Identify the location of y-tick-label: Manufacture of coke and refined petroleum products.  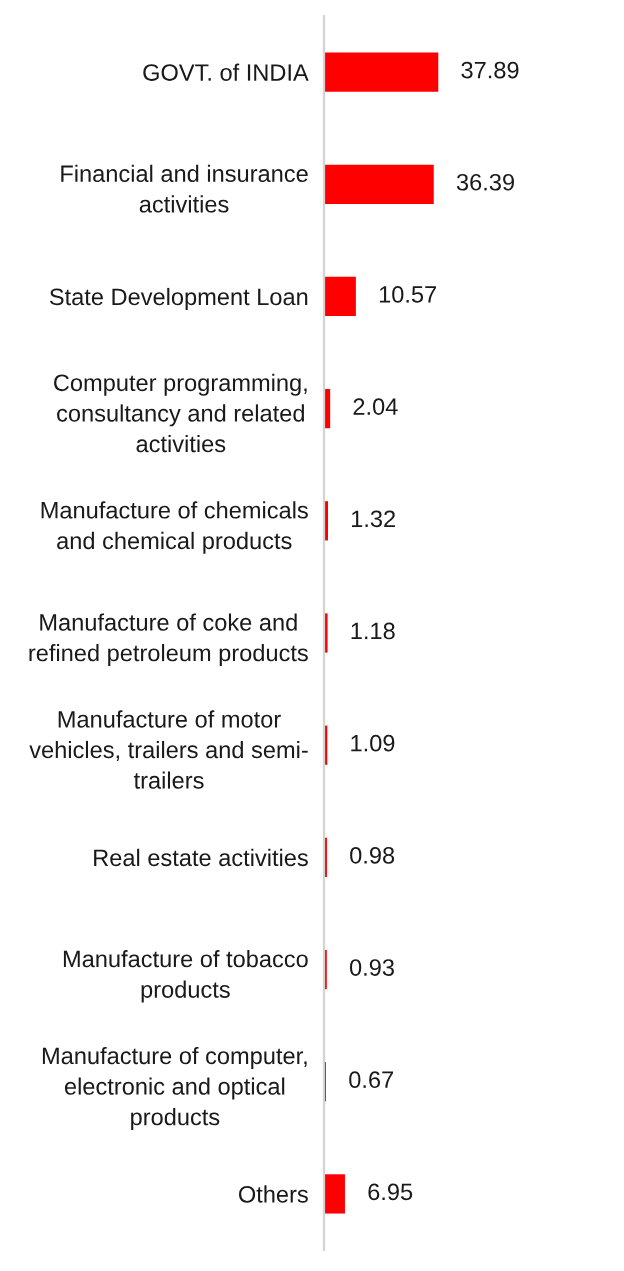
(168, 640).